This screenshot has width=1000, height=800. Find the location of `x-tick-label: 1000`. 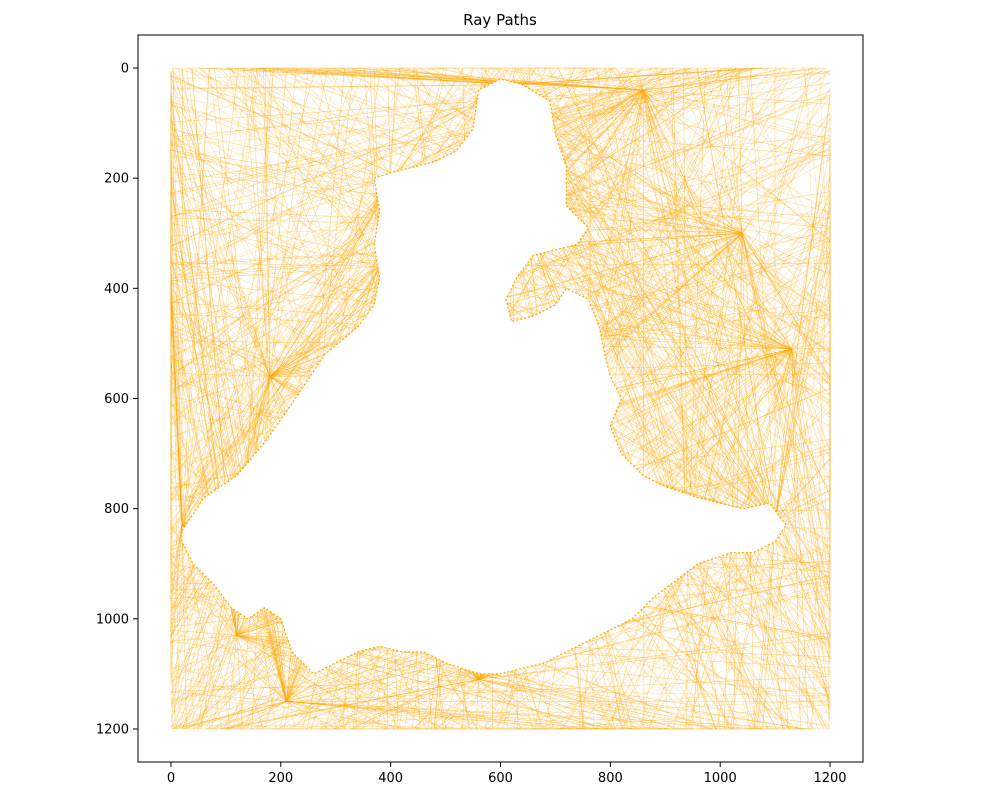

x-tick-label: 1000 is located at coordinates (720, 778).